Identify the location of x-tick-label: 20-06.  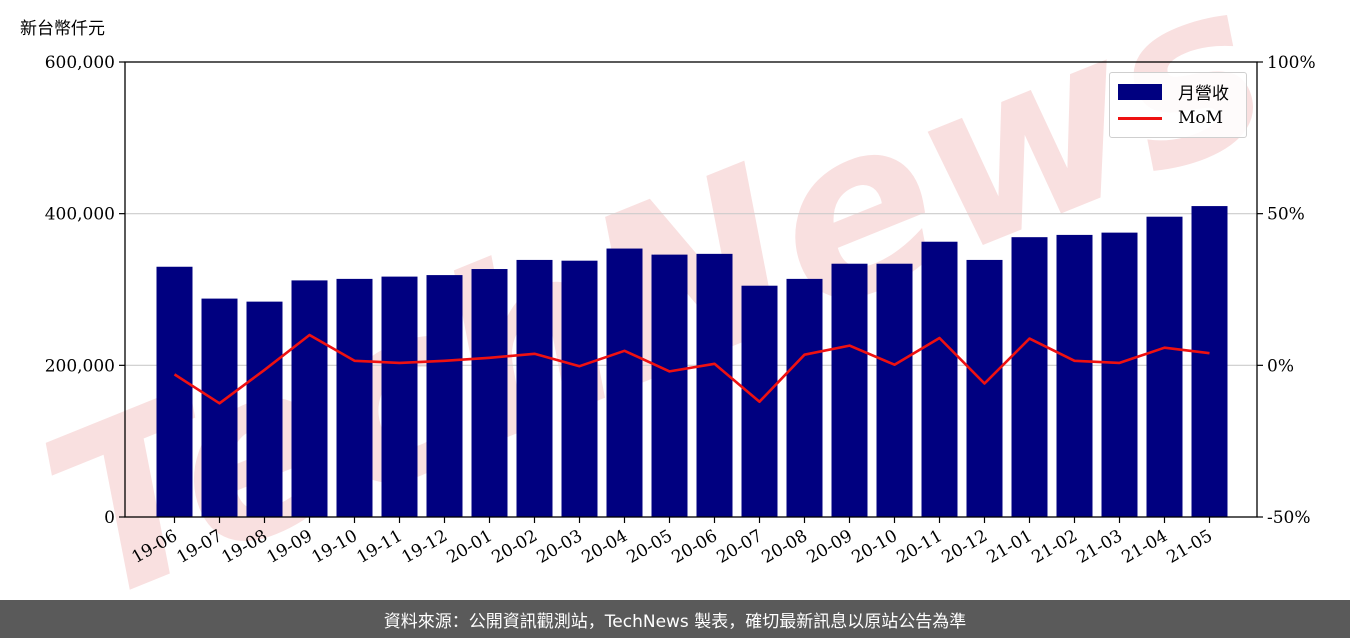
(695, 547).